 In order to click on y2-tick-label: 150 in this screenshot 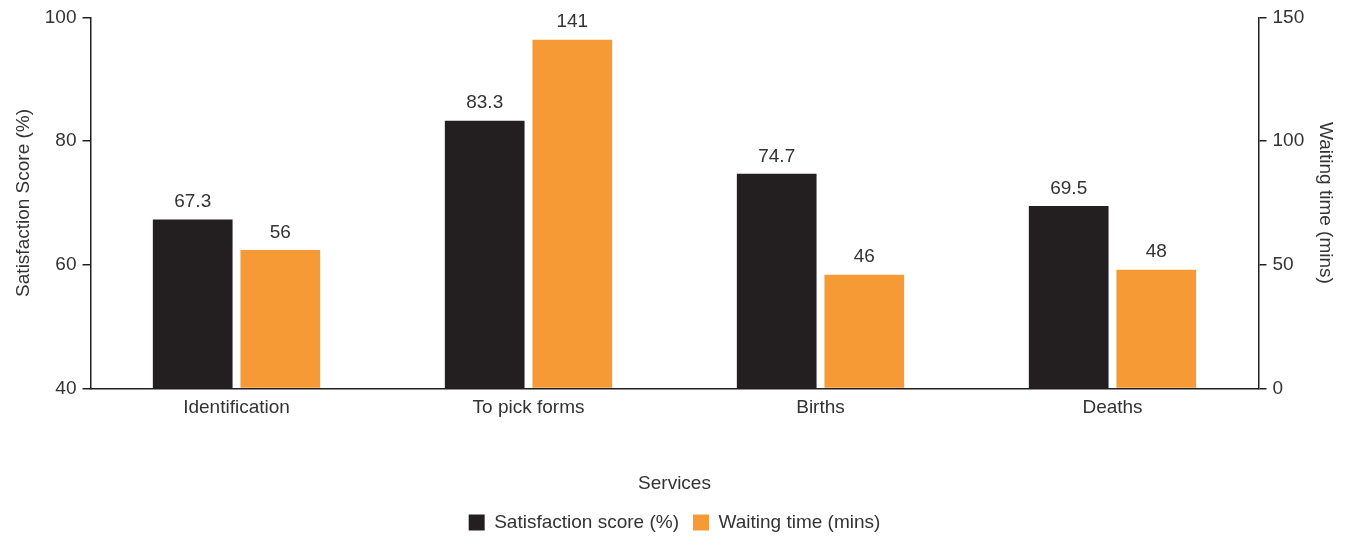, I will do `click(1288, 16)`.